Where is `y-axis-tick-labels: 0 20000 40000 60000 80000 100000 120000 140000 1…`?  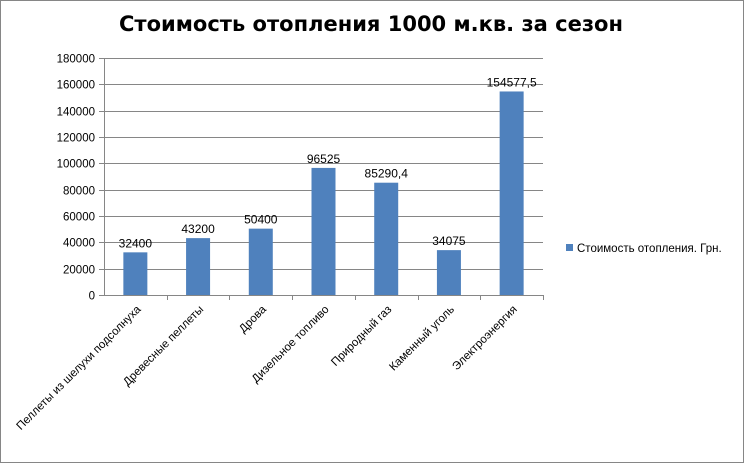
y-axis-tick-labels: 0 20000 40000 60000 80000 100000 120000 140000 1… is located at coordinates (76, 178).